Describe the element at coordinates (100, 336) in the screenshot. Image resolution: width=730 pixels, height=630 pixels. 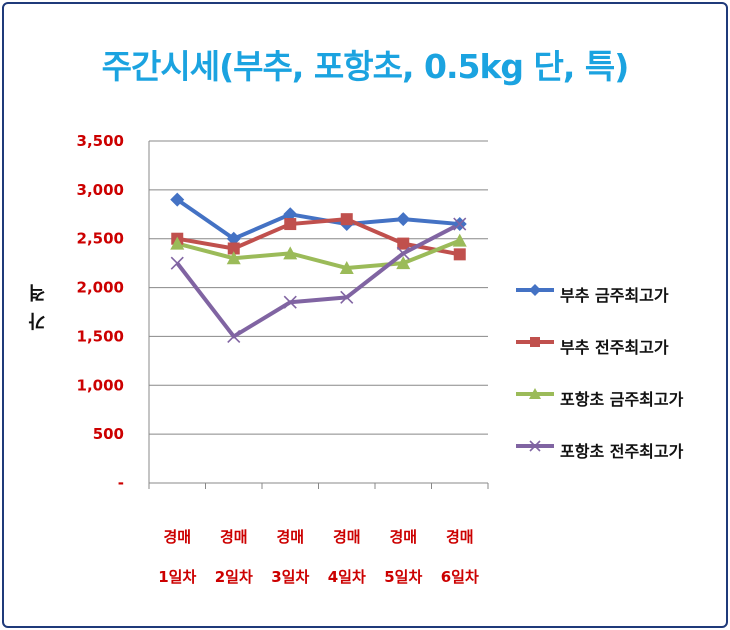
I see `y-tick-label: 1,500` at that location.